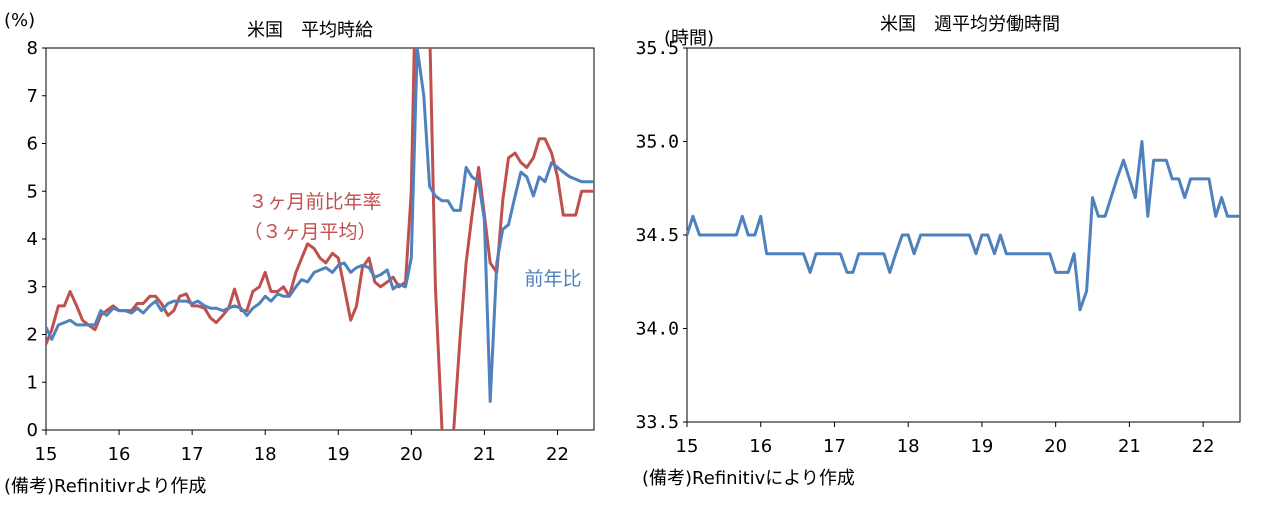 The height and width of the screenshot is (519, 1270). Describe the element at coordinates (19, 20) in the screenshot. I see `wage-unit-label: (%)` at that location.